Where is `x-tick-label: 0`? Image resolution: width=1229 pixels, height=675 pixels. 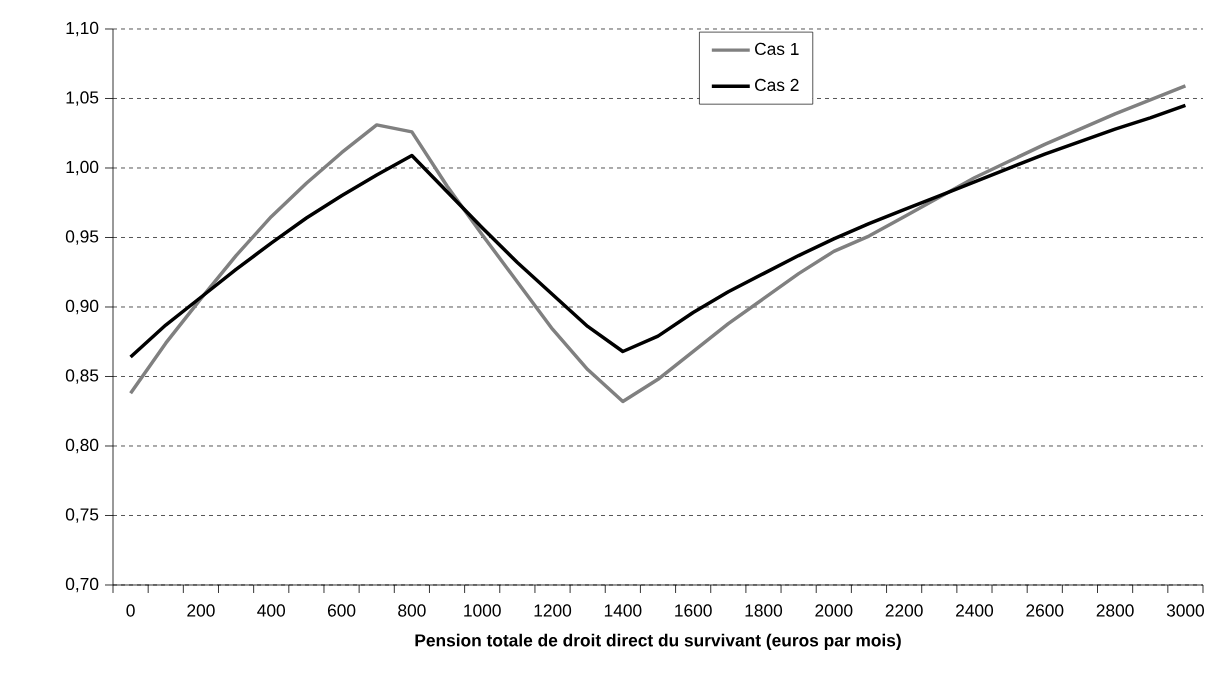
x-tick-label: 0 is located at coordinates (130, 610).